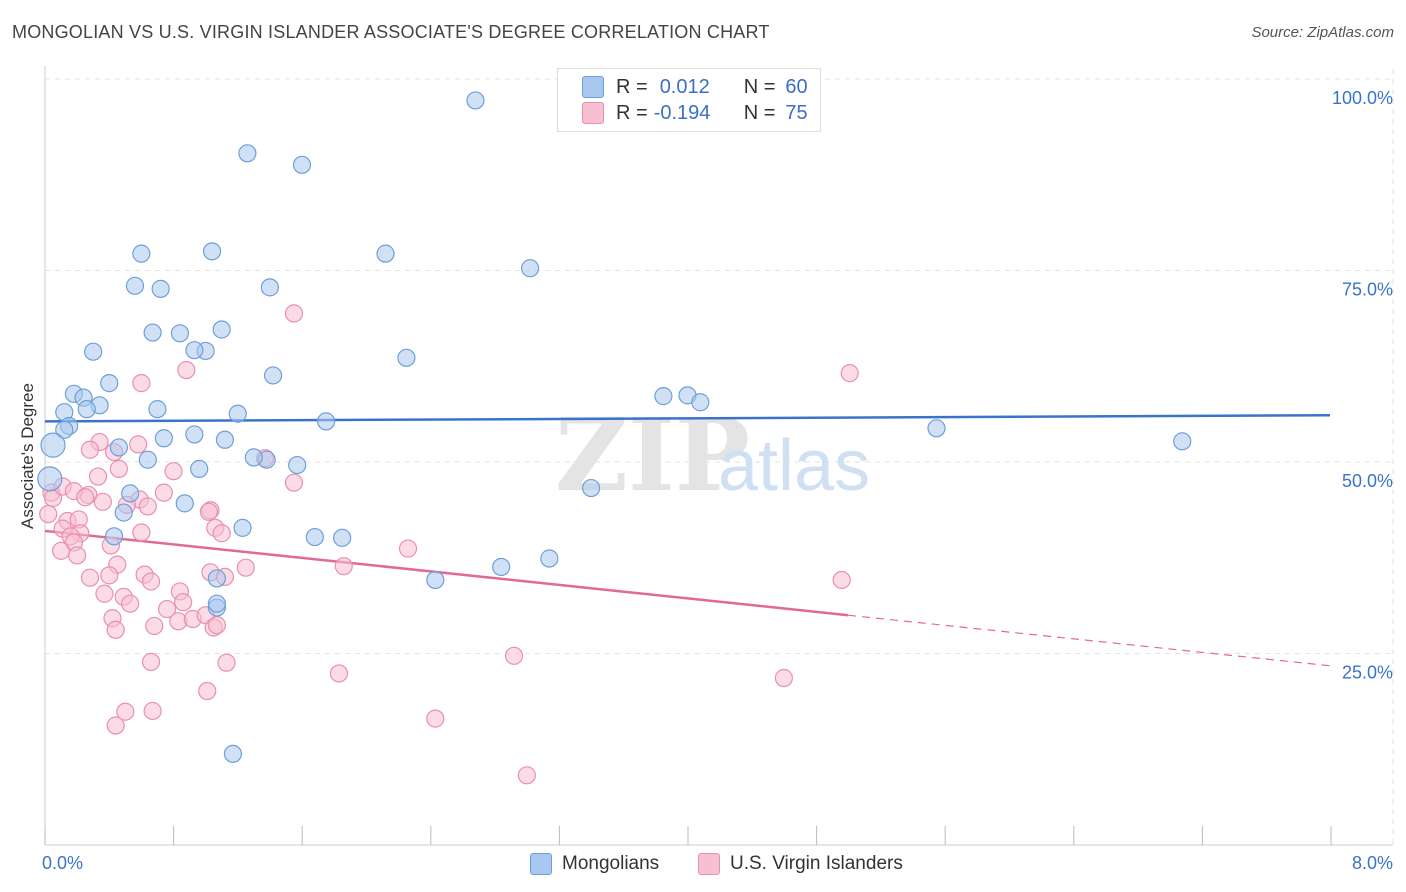  I want to click on bottom-legend-virgin: U.S. Virgin Islanders, so click(800, 864).